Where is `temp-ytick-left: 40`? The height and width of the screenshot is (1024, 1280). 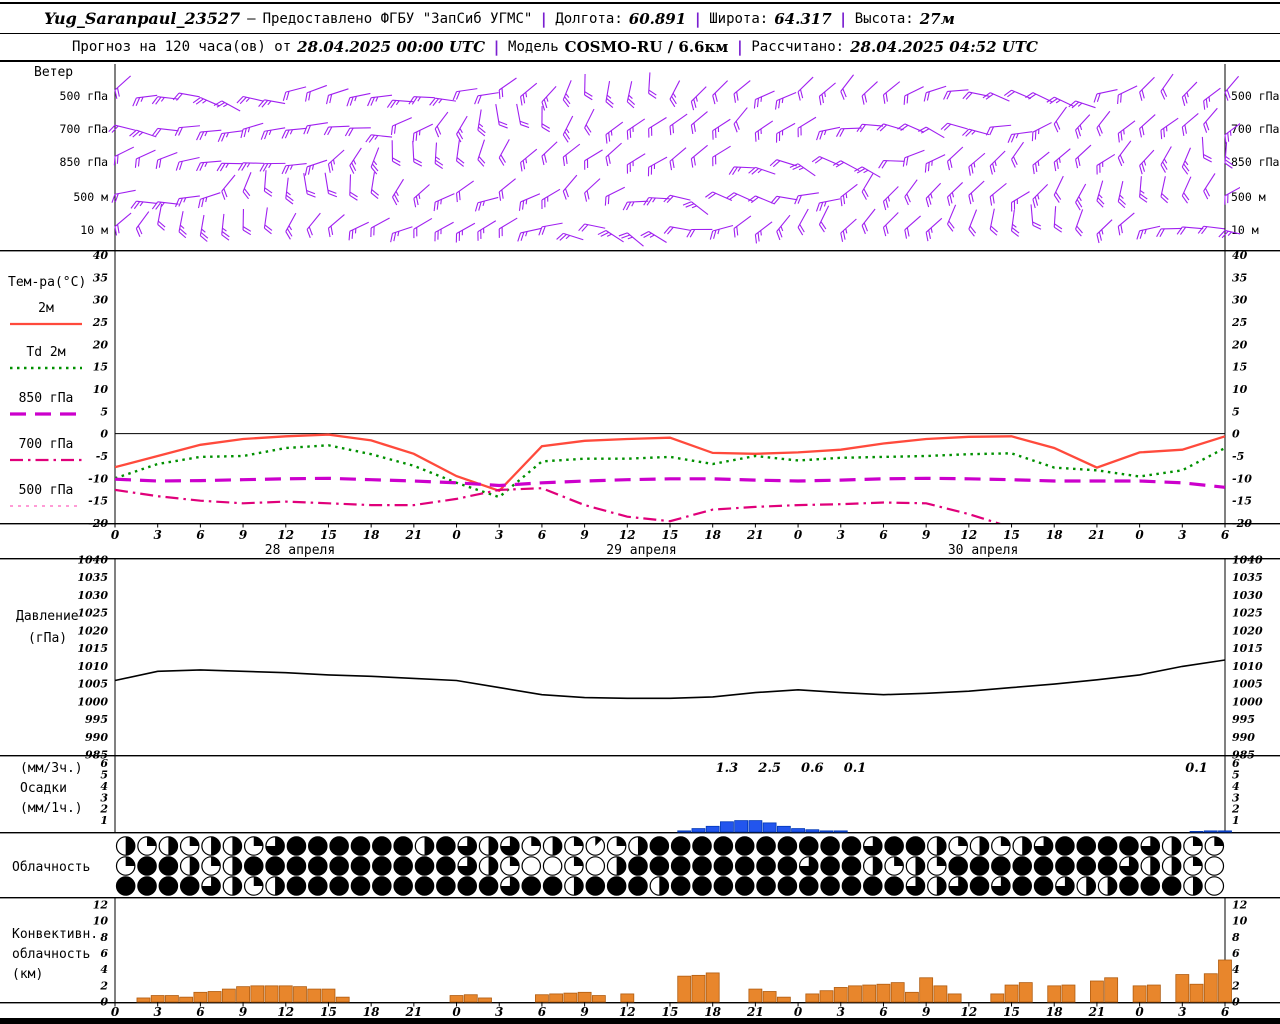
temp-ytick-left: 40 is located at coordinates (101, 255).